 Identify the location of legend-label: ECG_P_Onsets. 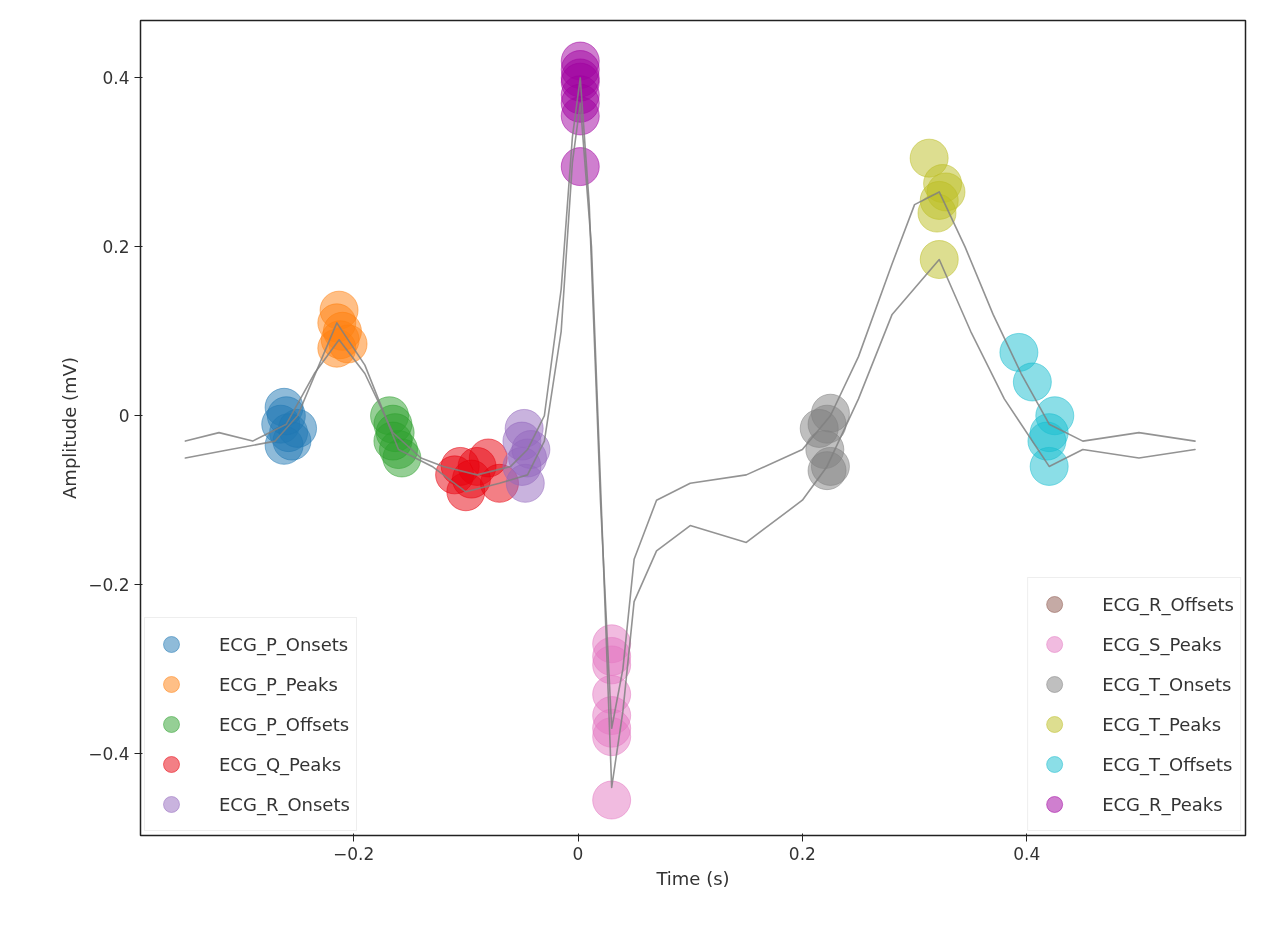
(284, 644).